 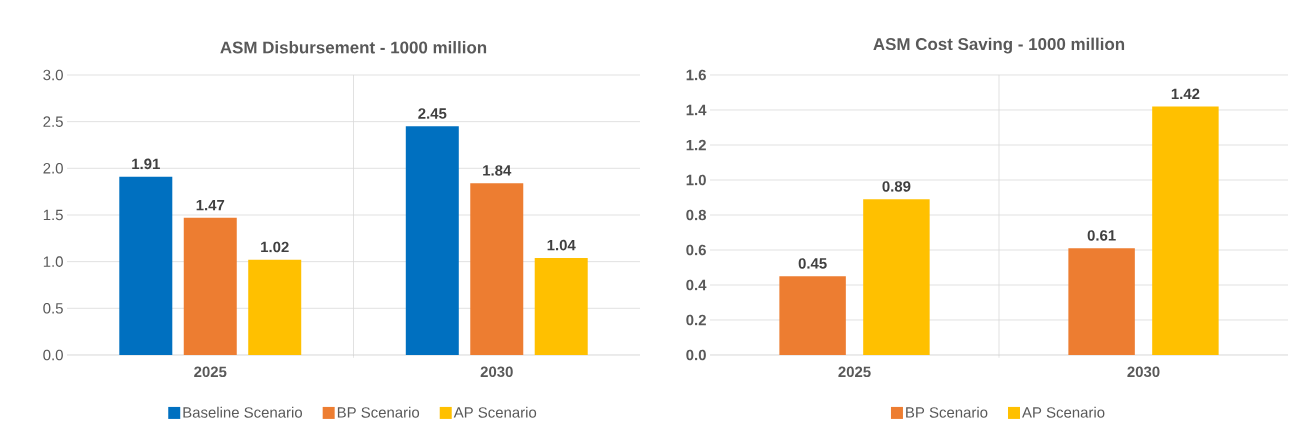 I want to click on y-tick-label: 3.0, so click(x=53, y=75).